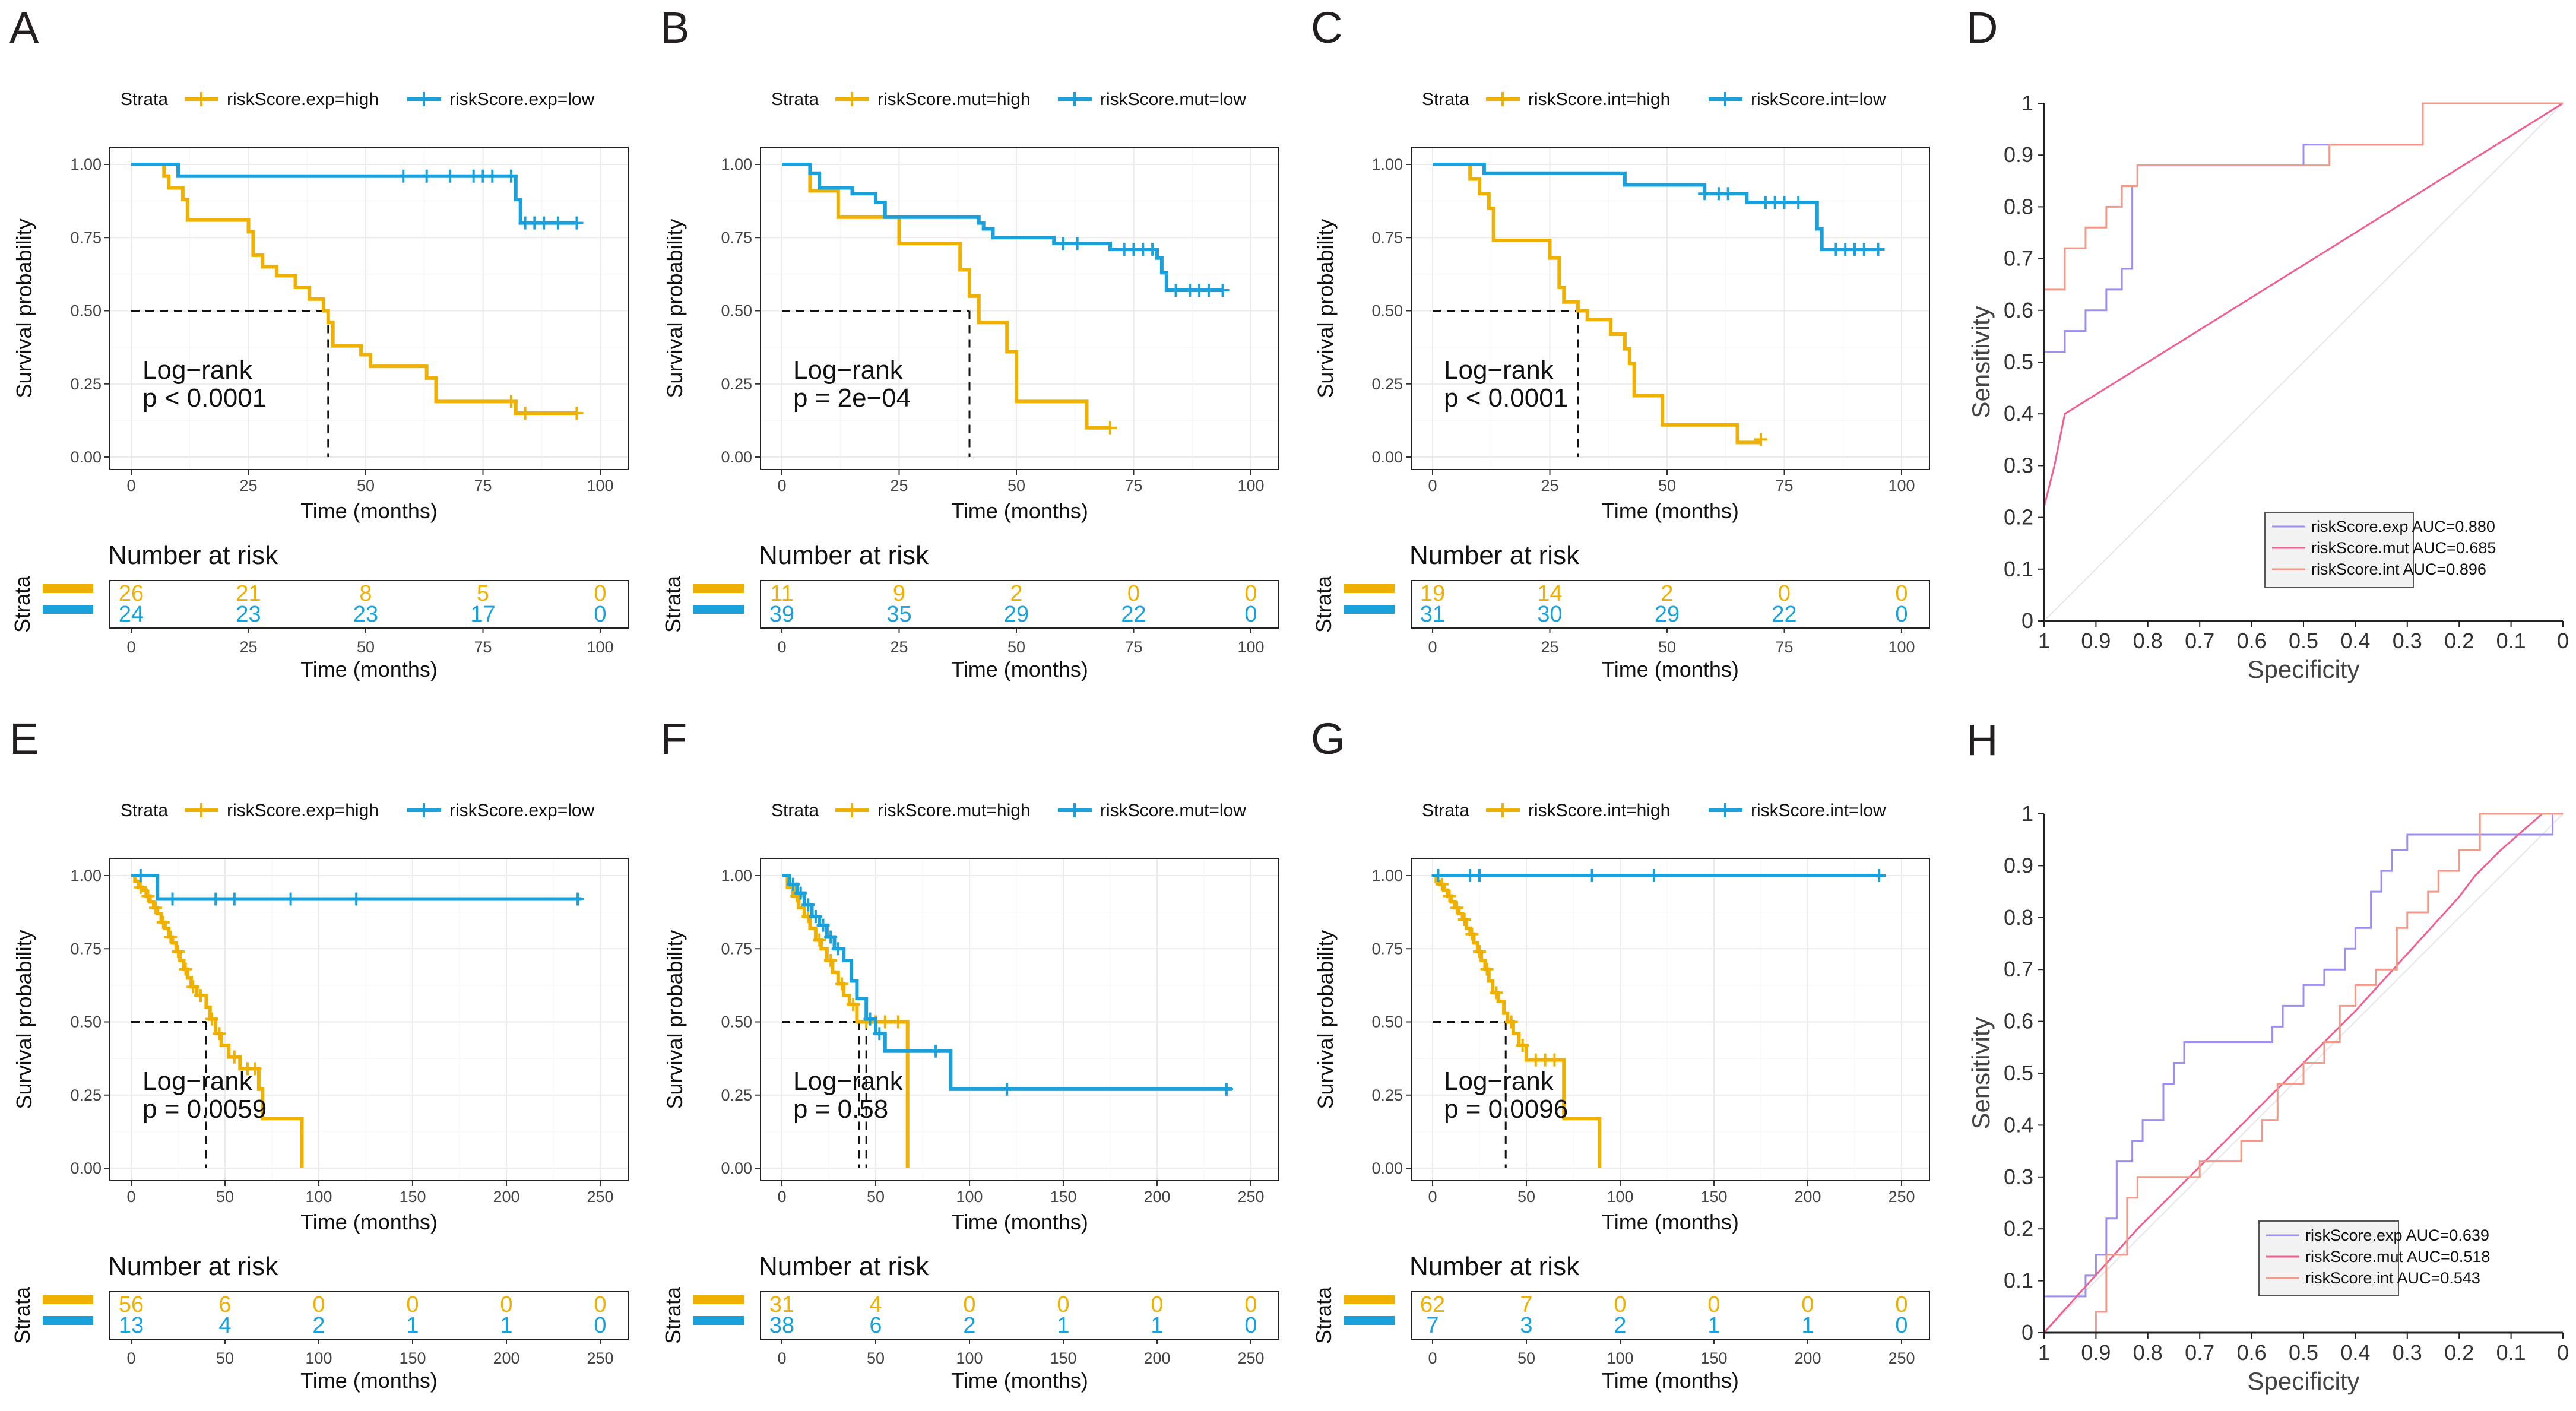 The image size is (2576, 1411). What do you see at coordinates (1432, 1304) in the screenshot?
I see `risk-count: 62` at bounding box center [1432, 1304].